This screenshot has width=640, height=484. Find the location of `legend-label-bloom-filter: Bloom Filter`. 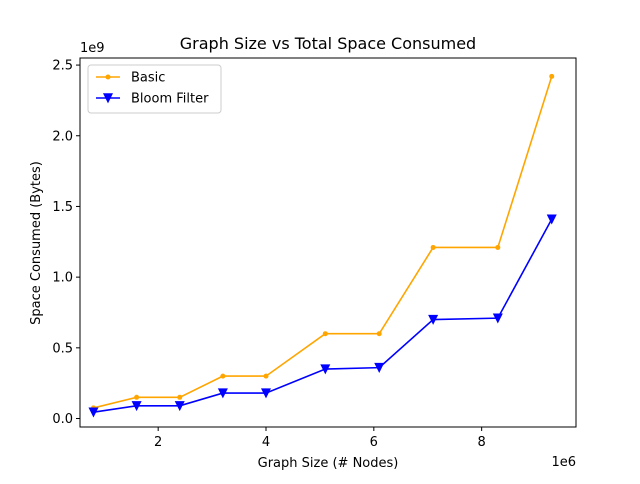

legend-label-bloom-filter: Bloom Filter is located at coordinates (170, 99).